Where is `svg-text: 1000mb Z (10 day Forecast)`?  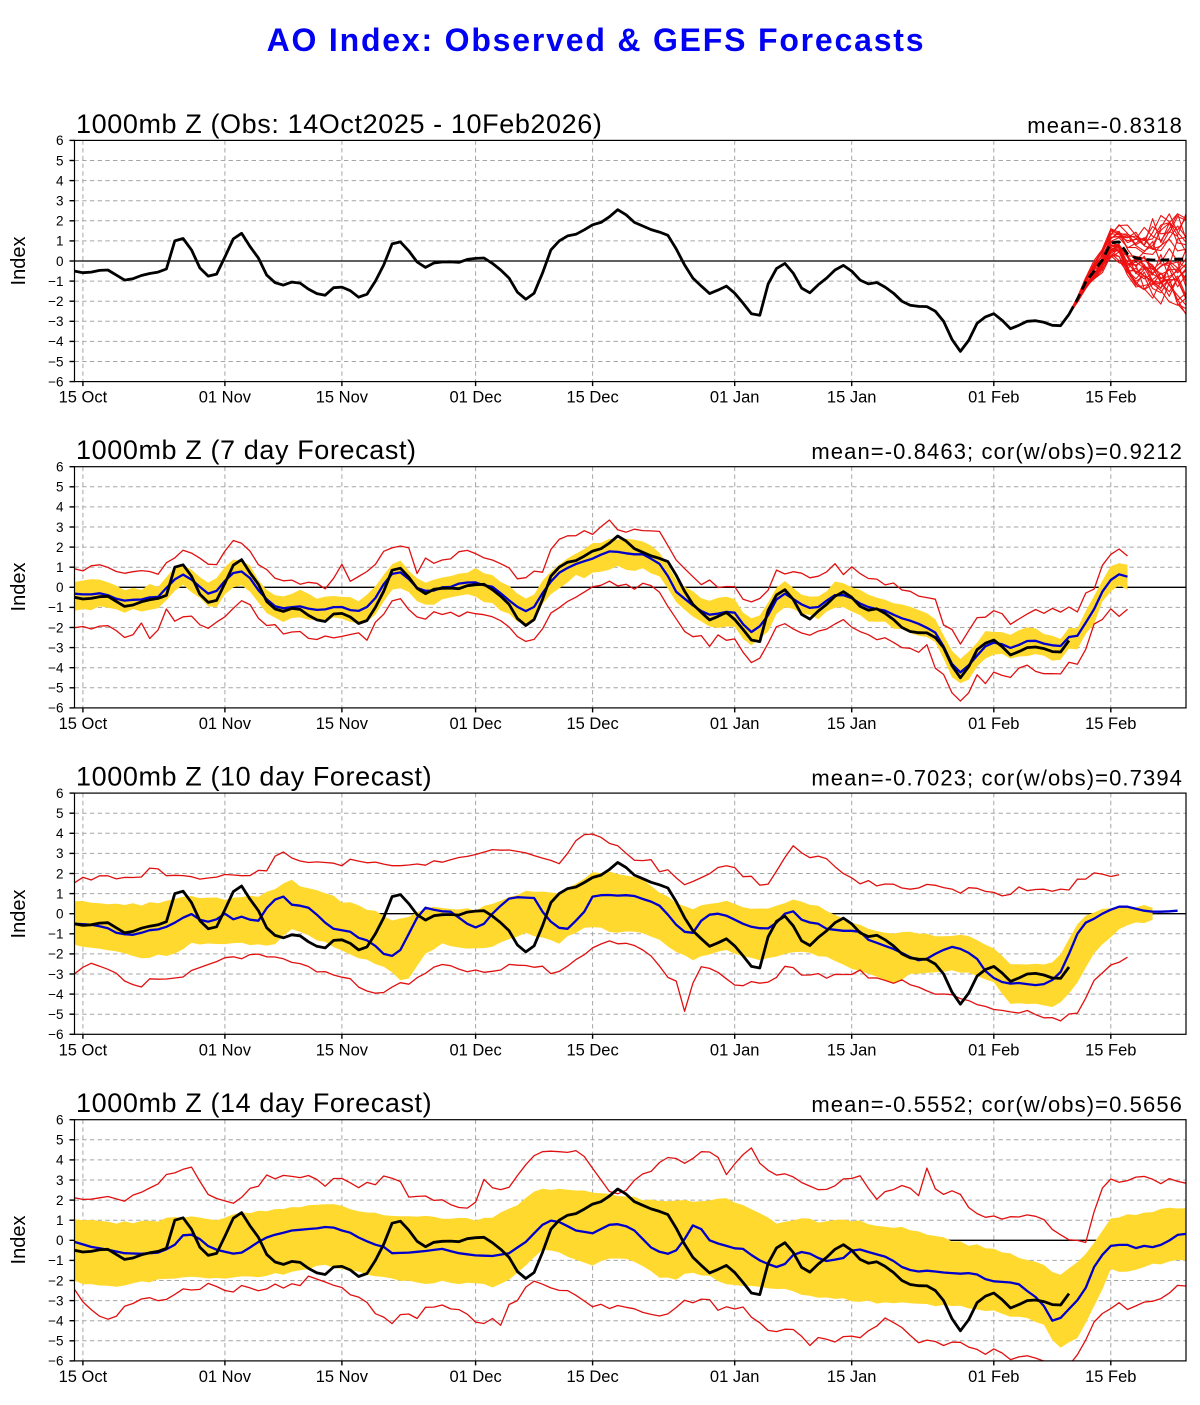 svg-text: 1000mb Z (10 day Forecast) is located at coordinates (254, 777).